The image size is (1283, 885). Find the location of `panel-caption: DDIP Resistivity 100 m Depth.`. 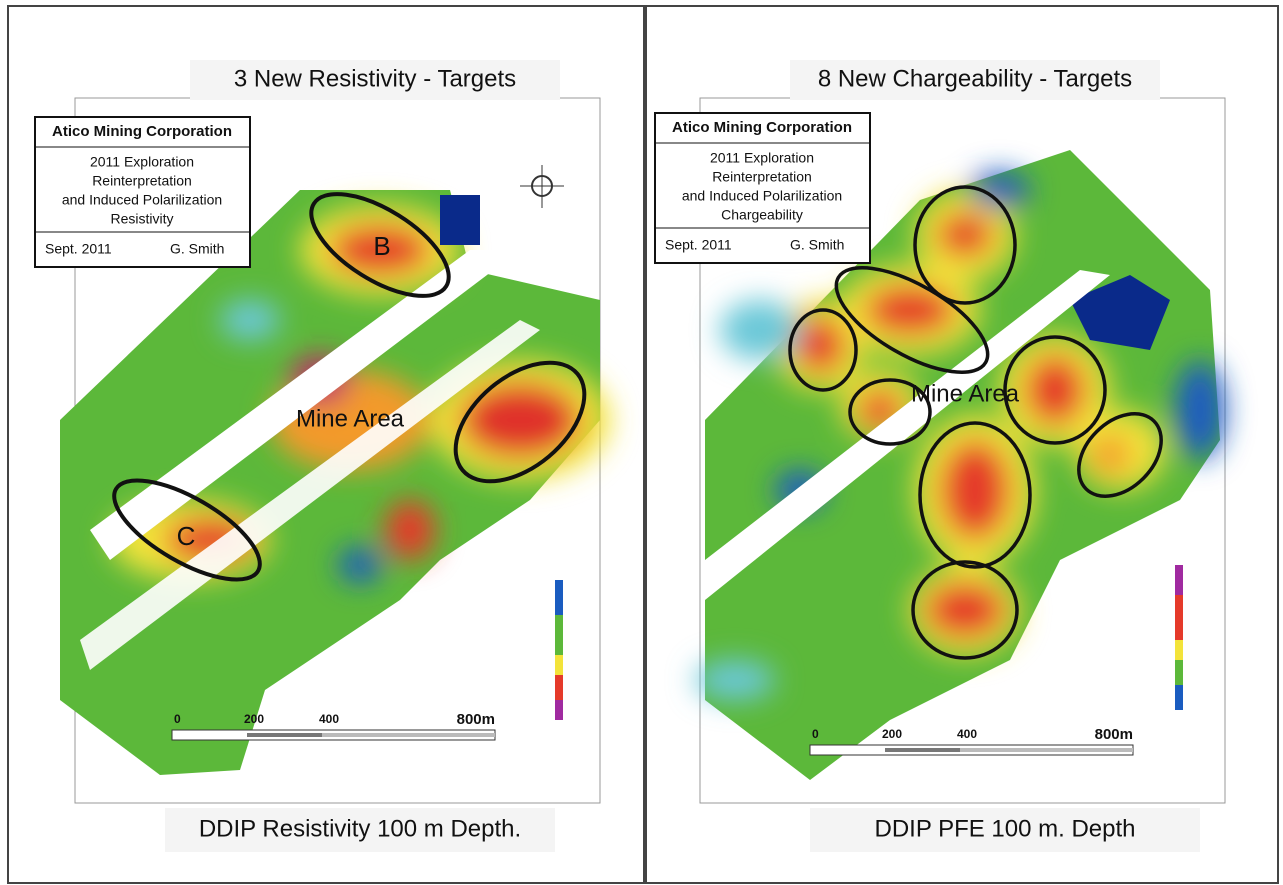

panel-caption: DDIP Resistivity 100 m Depth. is located at coordinates (360, 828).